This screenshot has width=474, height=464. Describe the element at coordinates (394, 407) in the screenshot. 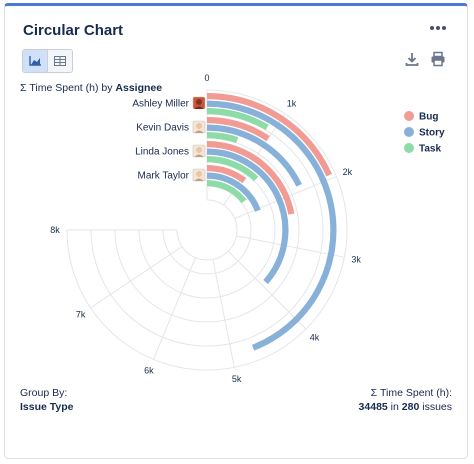

I see `in-text: in` at that location.